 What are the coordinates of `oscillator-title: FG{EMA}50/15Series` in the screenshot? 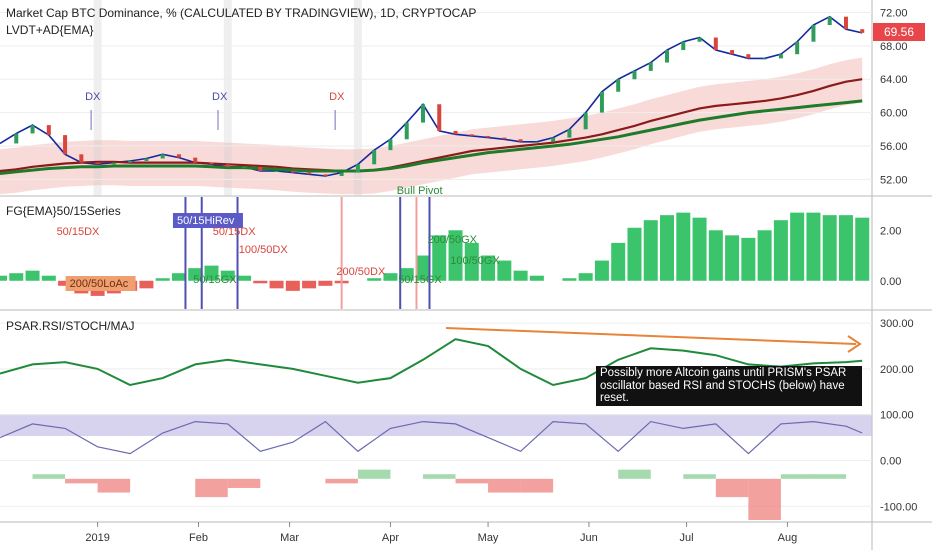 It's located at (63, 211).